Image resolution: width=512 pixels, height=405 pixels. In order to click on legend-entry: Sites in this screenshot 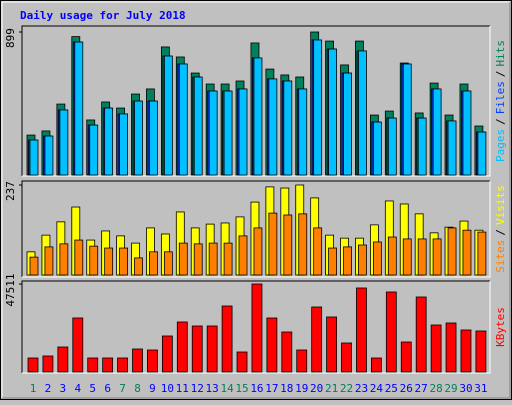, I will do `click(500, 256)`.